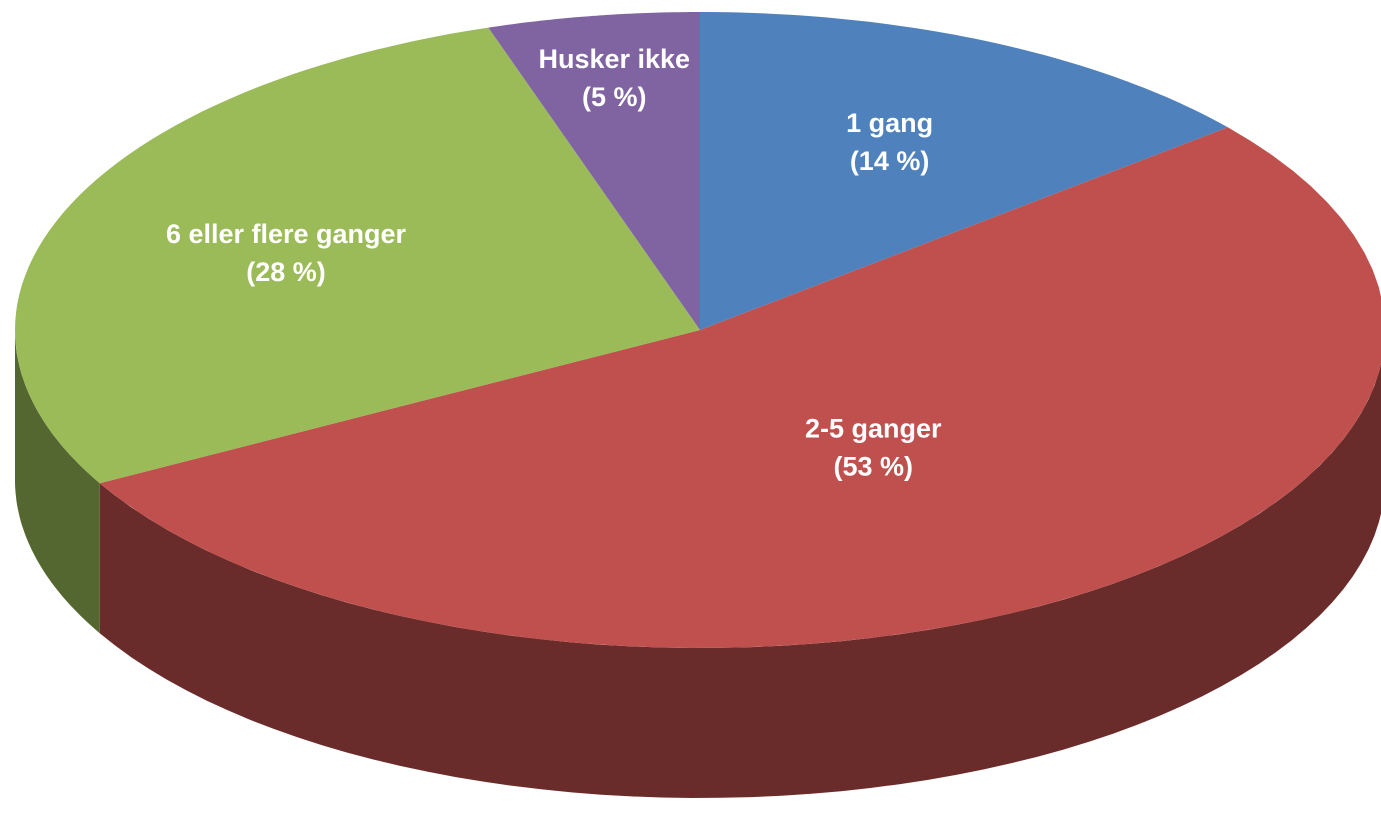 This screenshot has width=1381, height=819. I want to click on data-label-value: (28 %), so click(286, 272).